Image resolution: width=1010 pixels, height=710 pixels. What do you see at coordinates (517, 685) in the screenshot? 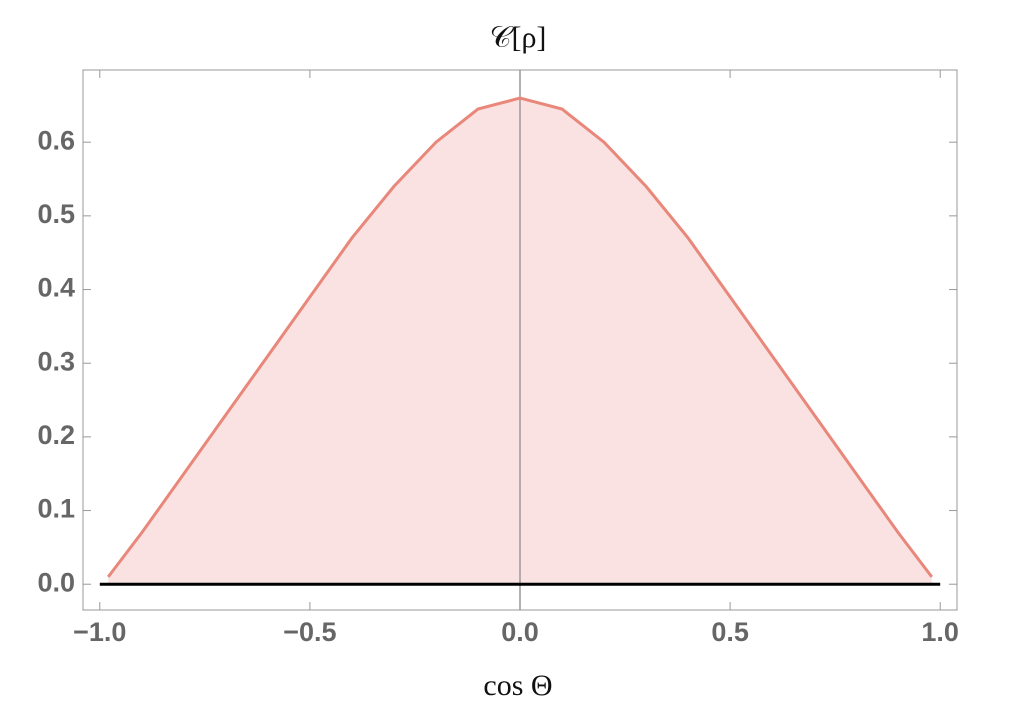
I see `x-axis-label: cos Θ` at bounding box center [517, 685].